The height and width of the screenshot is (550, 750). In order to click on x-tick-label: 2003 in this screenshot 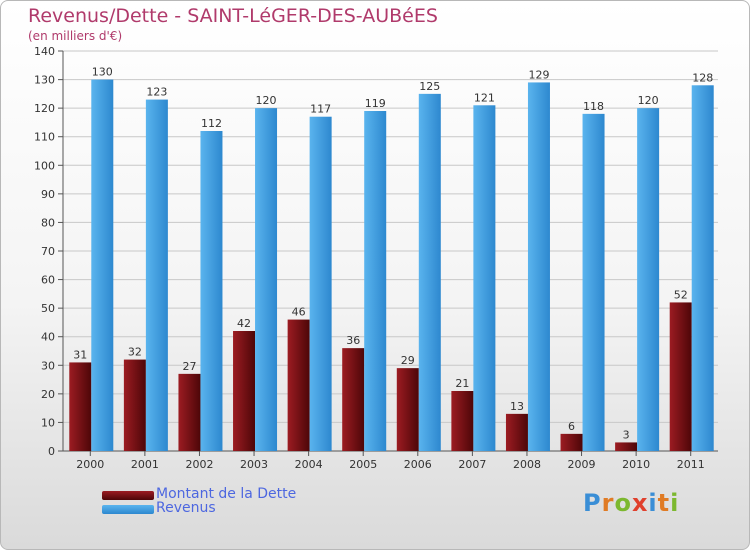, I will do `click(254, 464)`.